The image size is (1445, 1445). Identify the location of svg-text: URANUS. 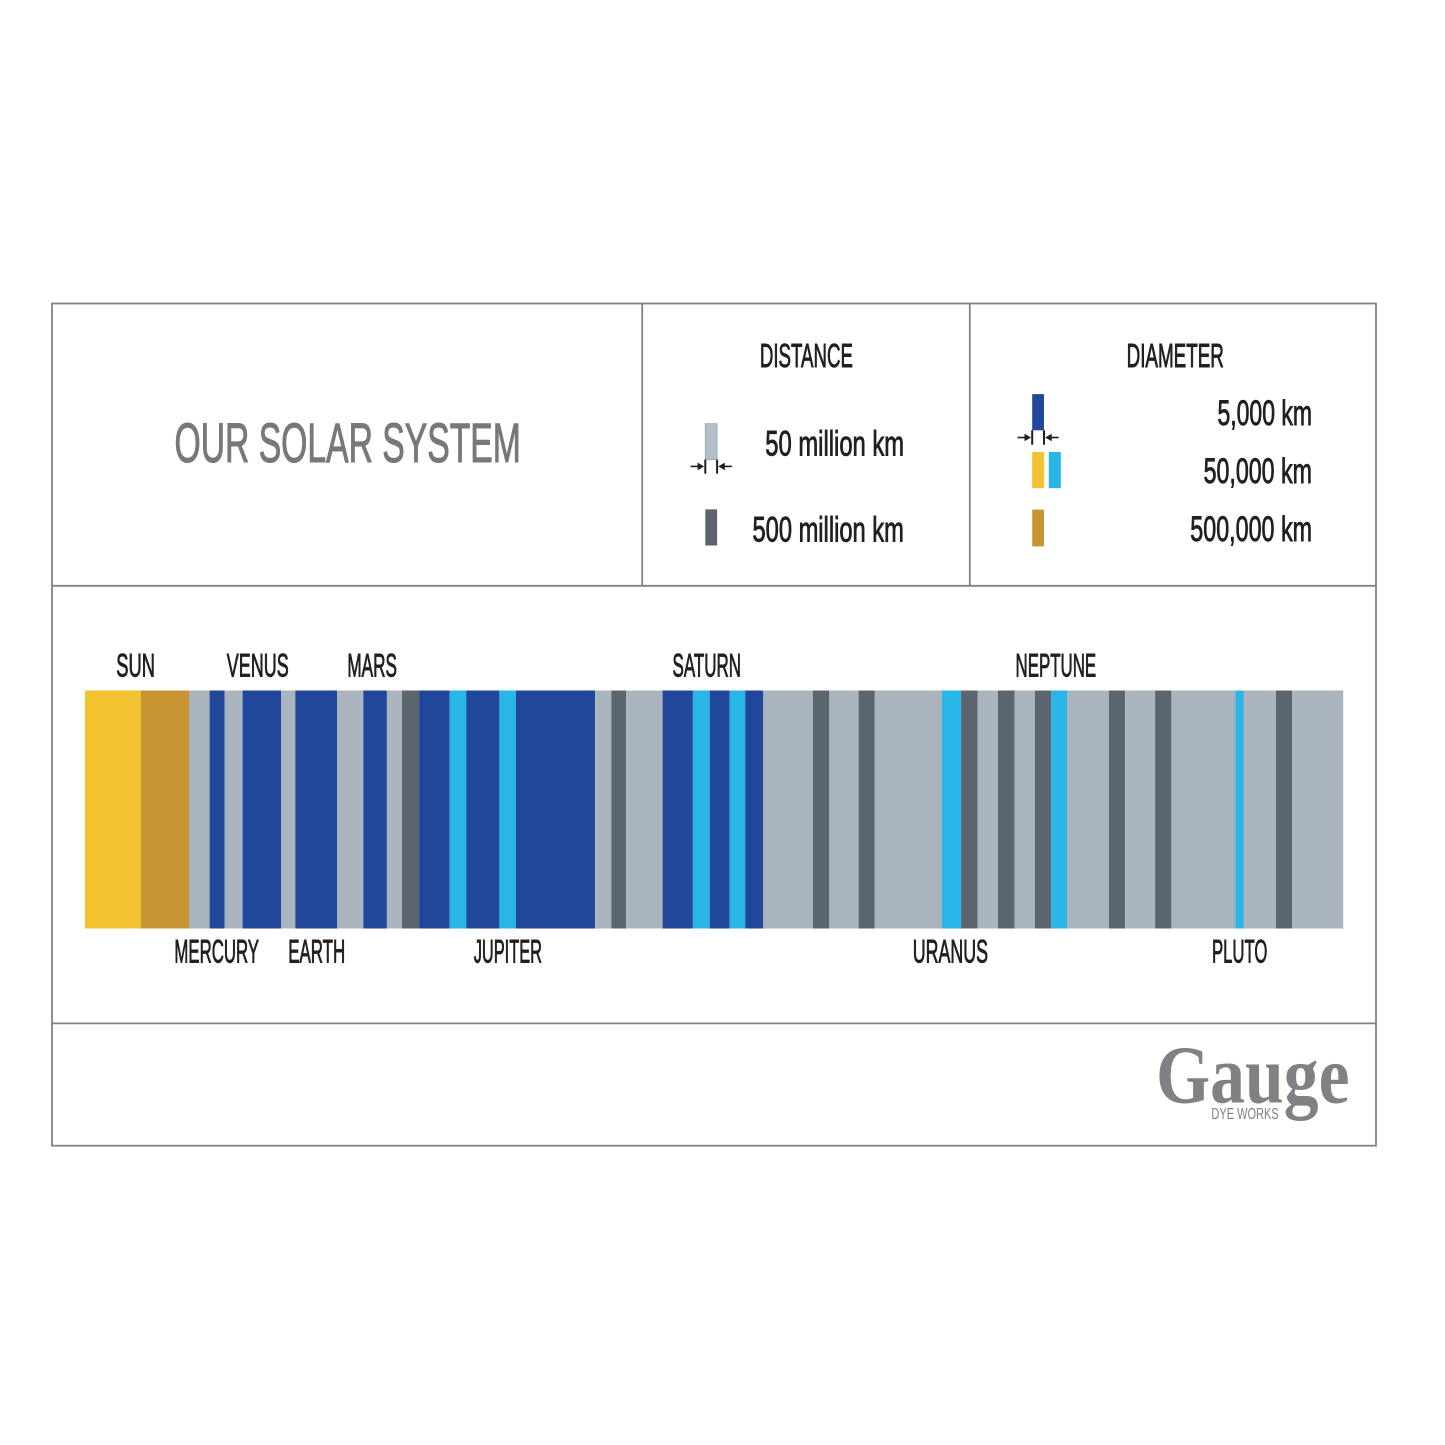
(950, 951).